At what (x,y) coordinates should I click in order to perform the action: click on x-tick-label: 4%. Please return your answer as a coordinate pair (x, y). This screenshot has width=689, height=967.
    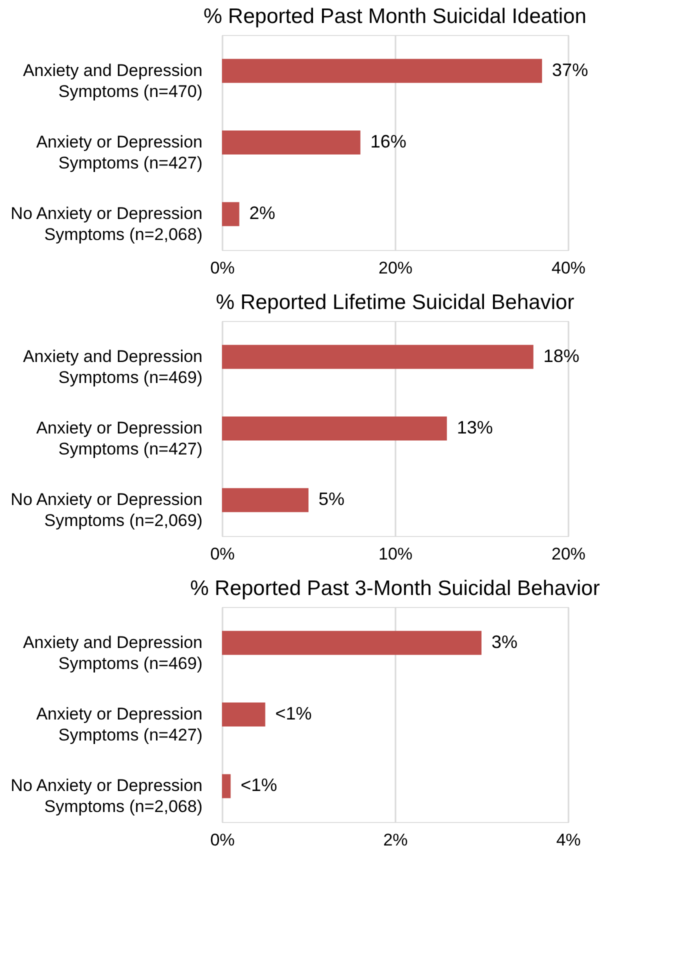
    Looking at the image, I should click on (568, 840).